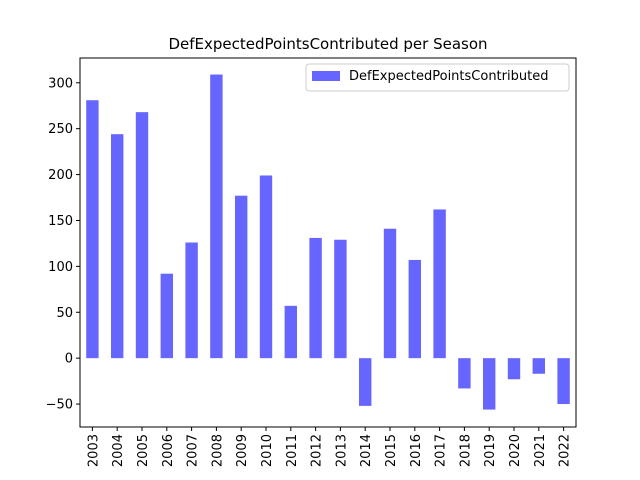  I want to click on x-tick-label-2012: 2012, so click(317, 450).